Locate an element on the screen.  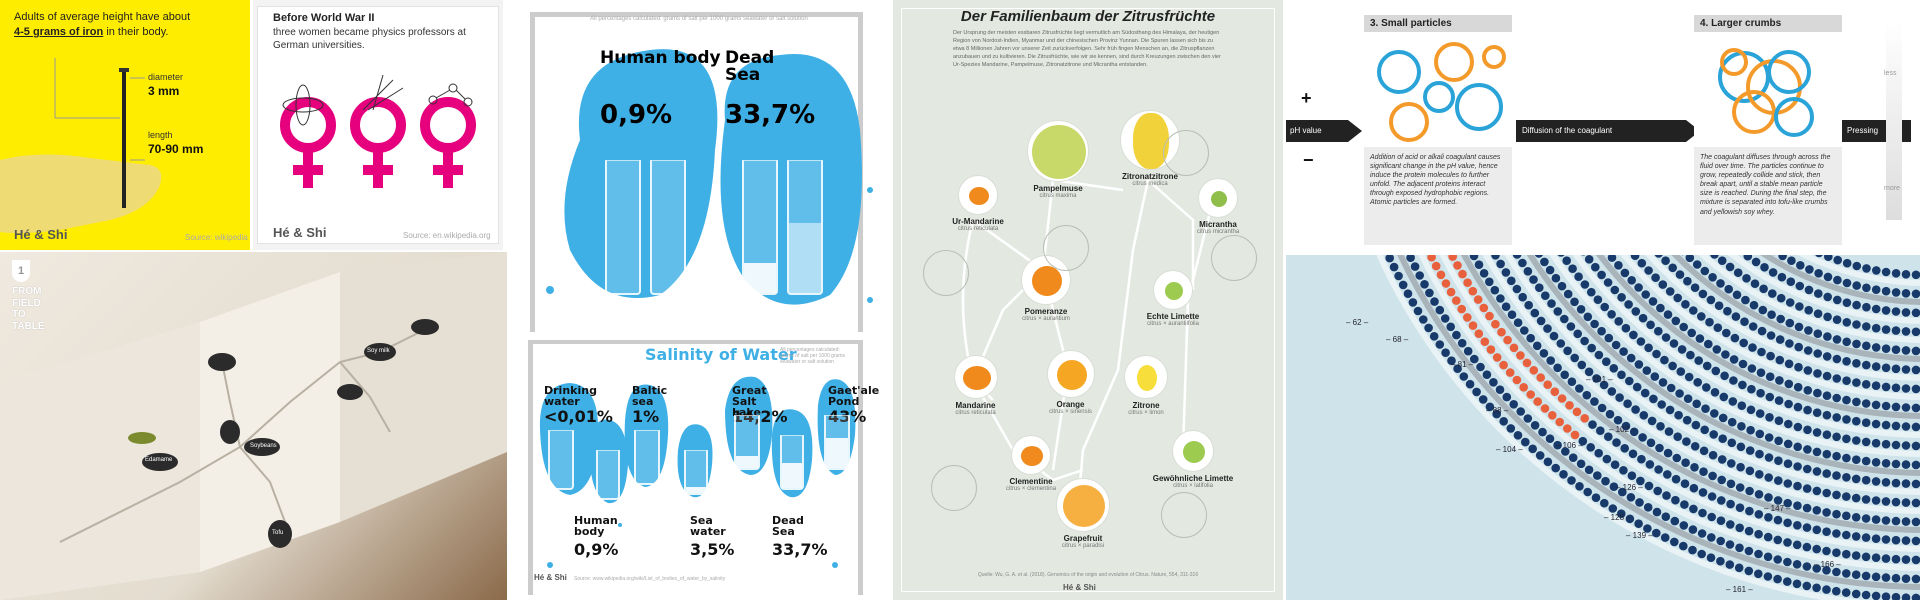
iron-headline-bold: 4-5 grams of iron is located at coordinates (59, 31).